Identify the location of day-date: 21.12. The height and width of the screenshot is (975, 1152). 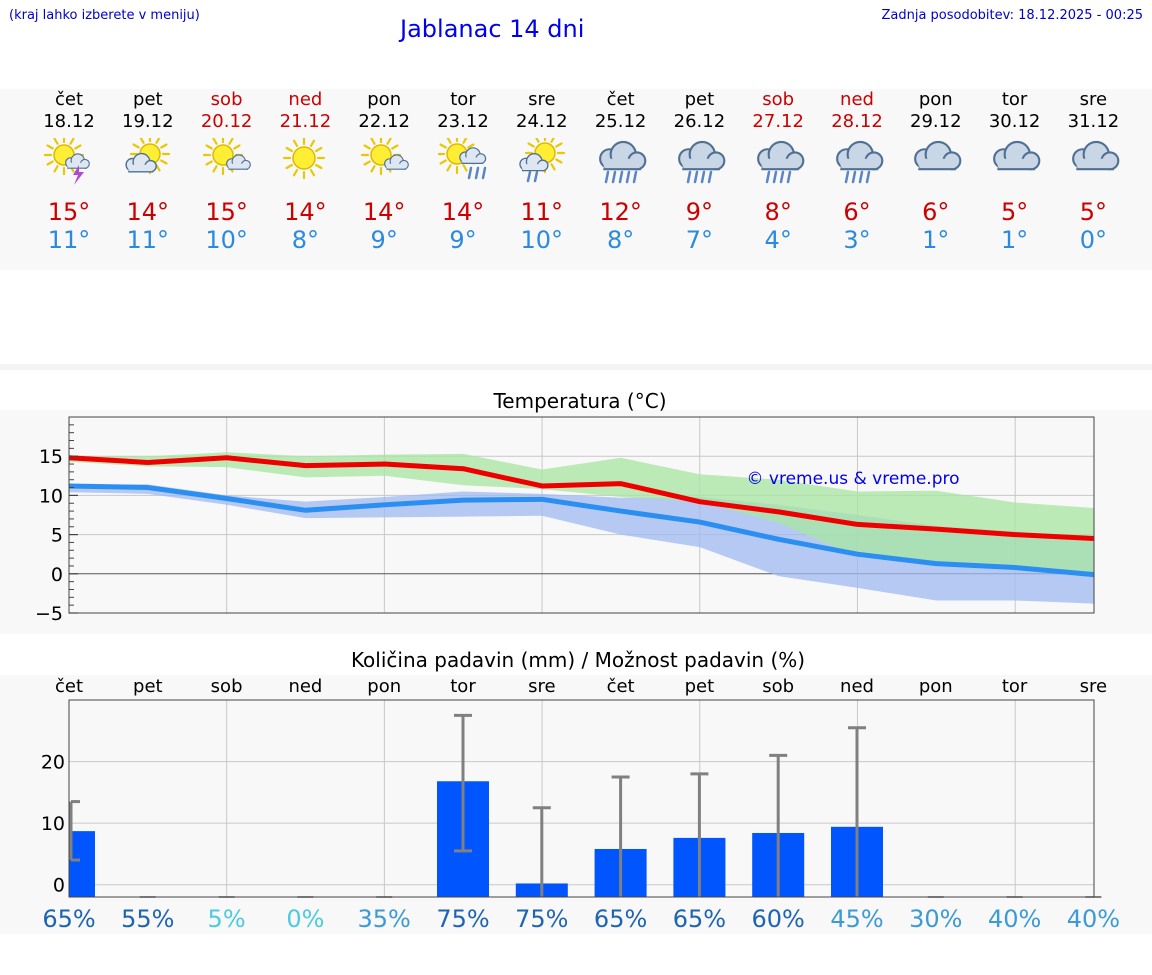
(305, 121).